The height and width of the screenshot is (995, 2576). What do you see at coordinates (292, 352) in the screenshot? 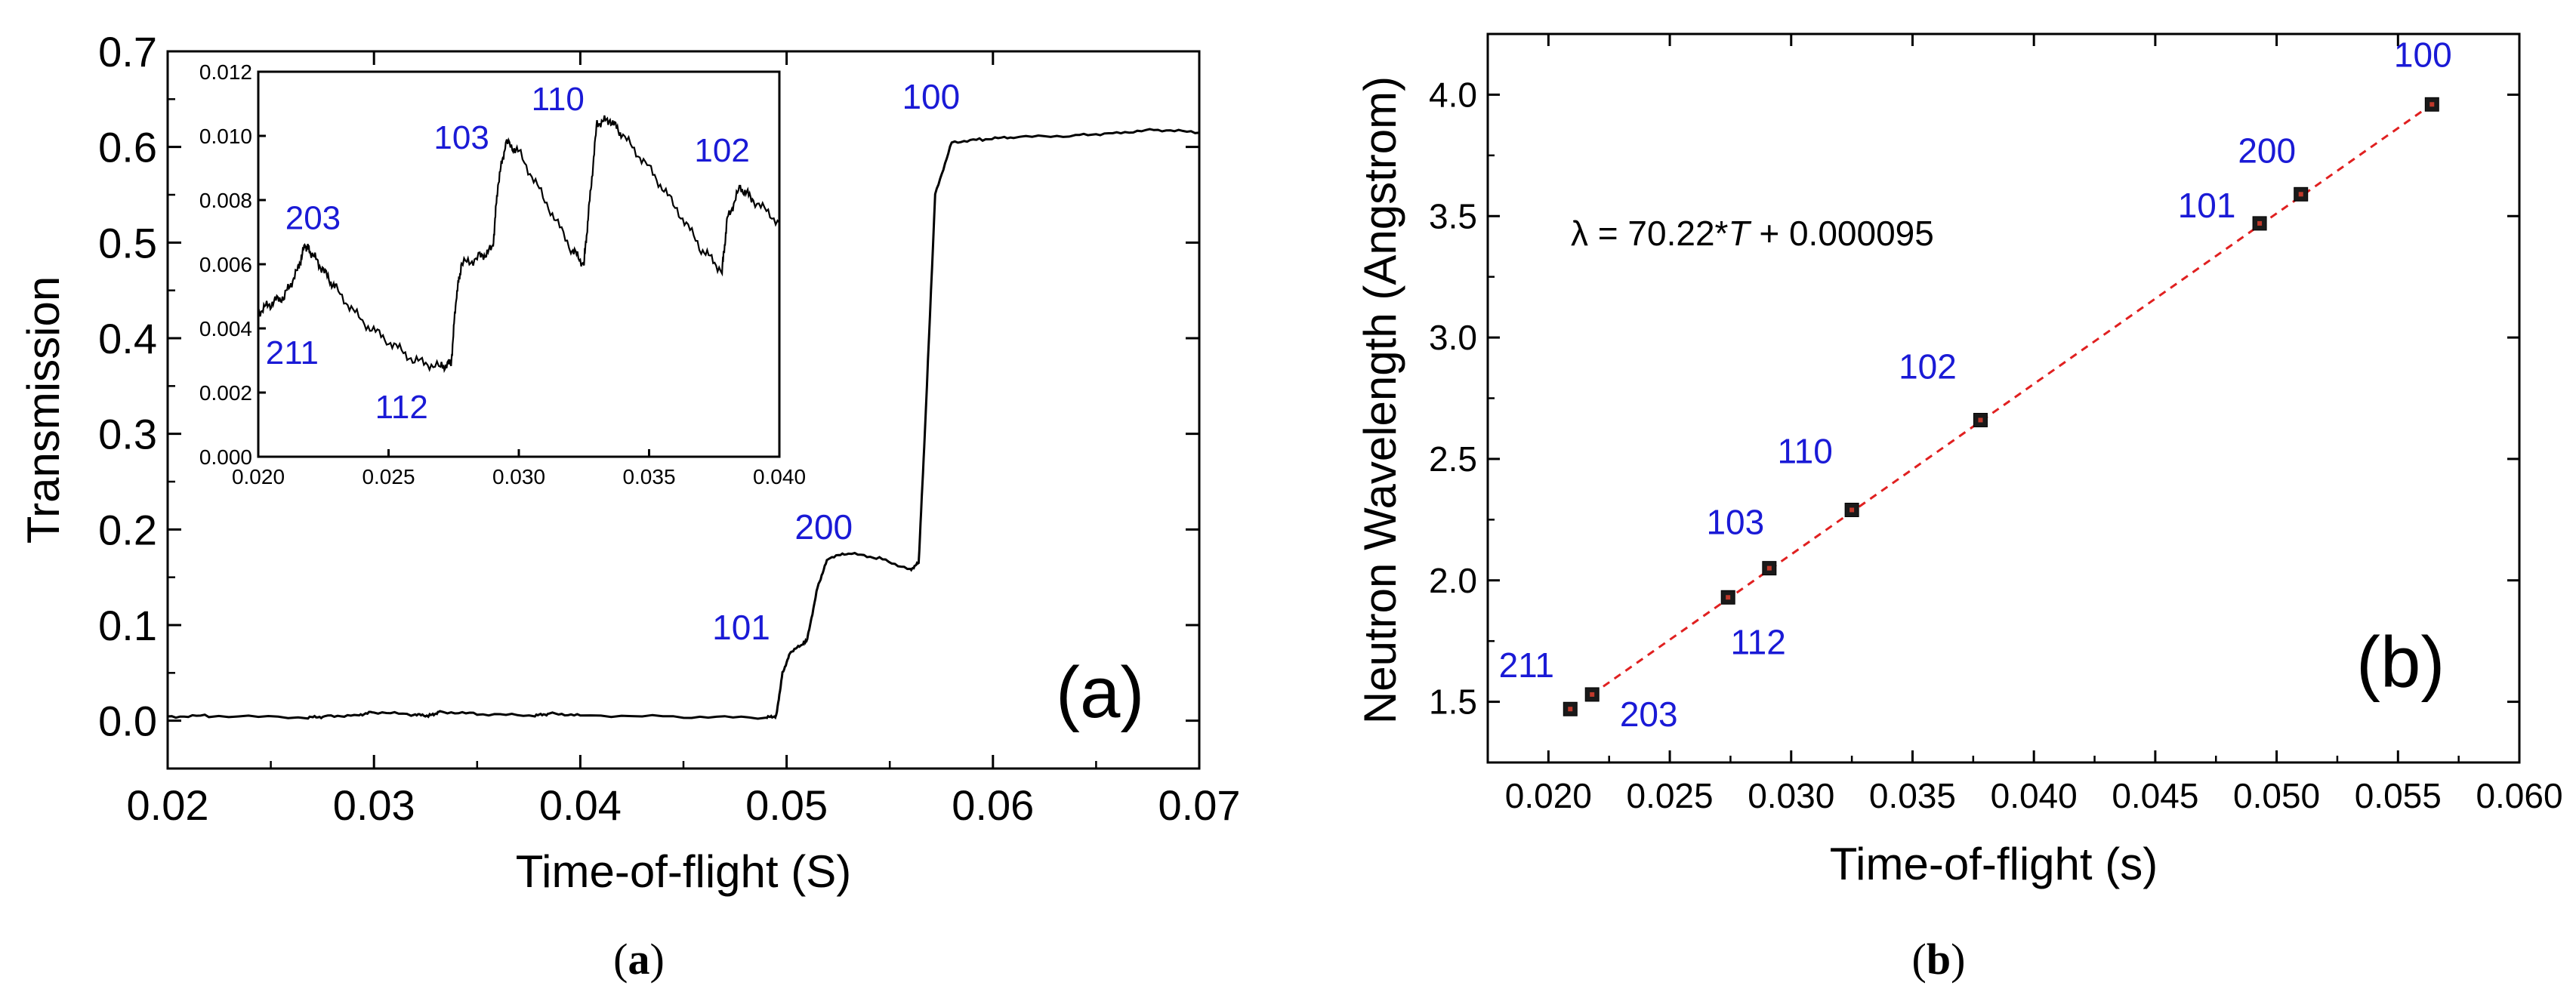
I see `inset-peak-label-211: 211` at bounding box center [292, 352].